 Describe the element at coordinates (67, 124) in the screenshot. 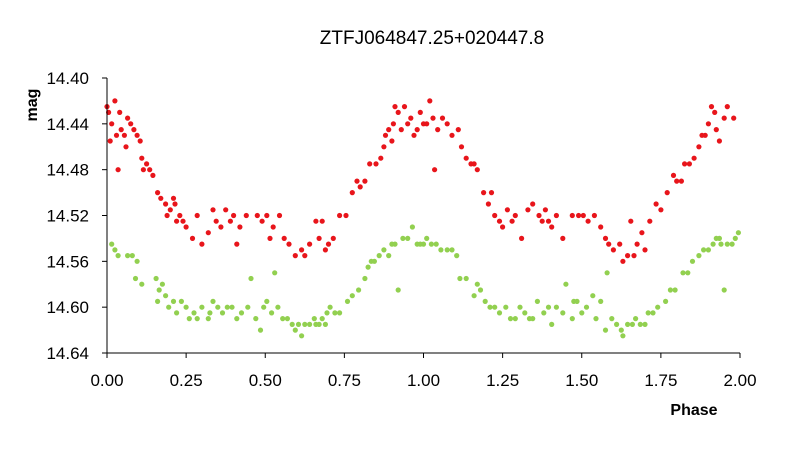

I see `y-tick-label: 14.44` at that location.